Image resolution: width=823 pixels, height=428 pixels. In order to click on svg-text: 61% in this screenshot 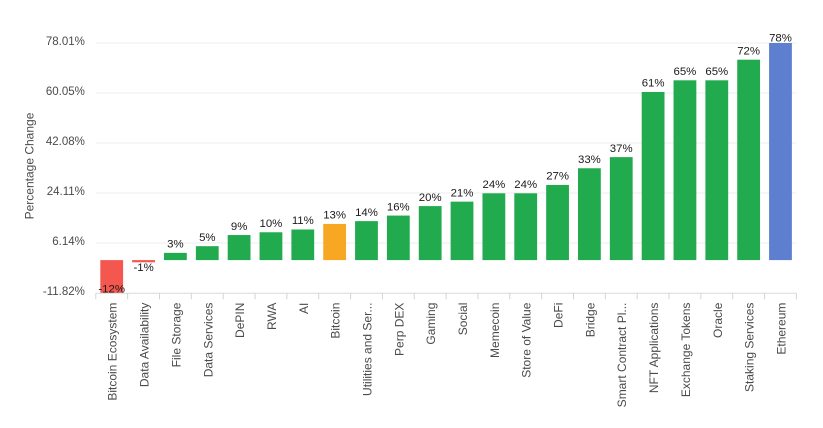, I will do `click(653, 84)`.